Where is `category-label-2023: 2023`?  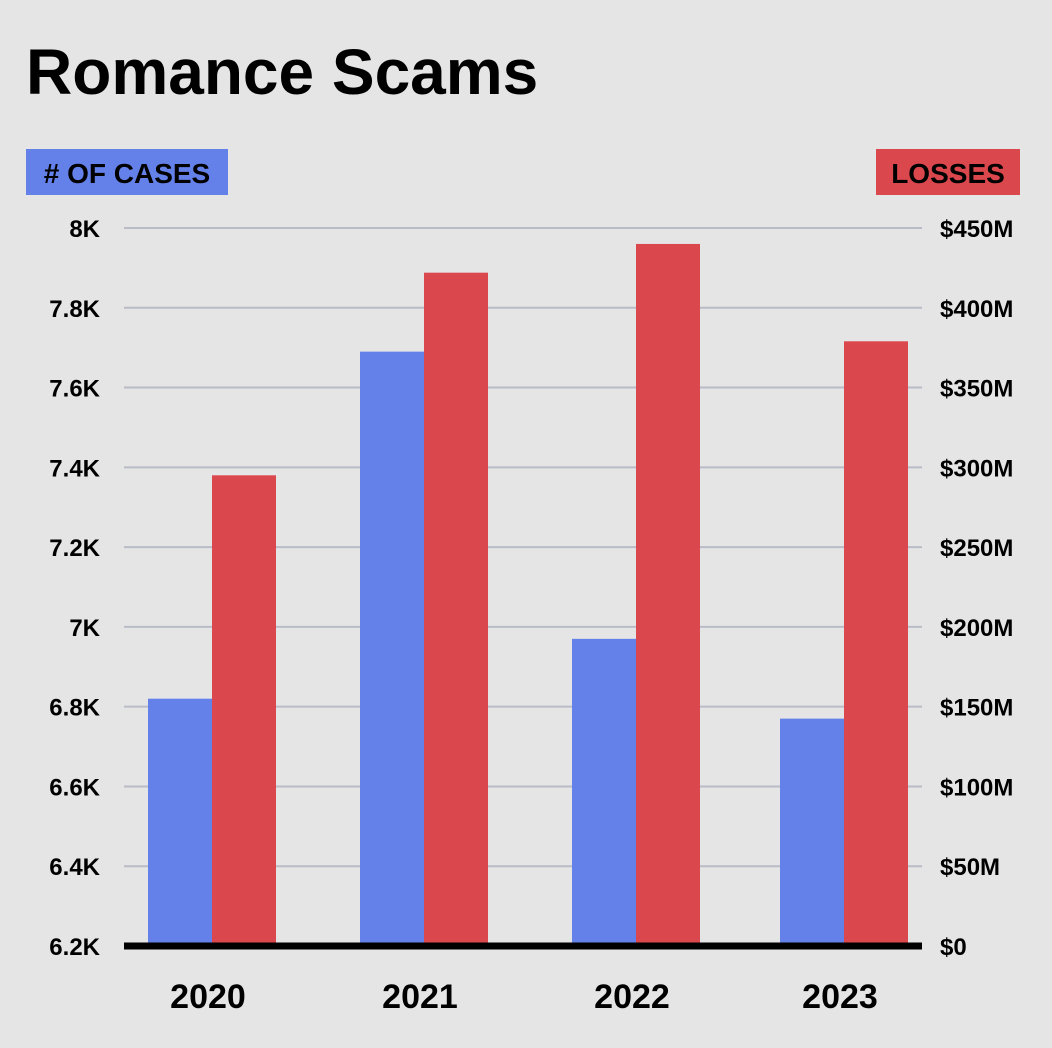 category-label-2023: 2023 is located at coordinates (840, 997).